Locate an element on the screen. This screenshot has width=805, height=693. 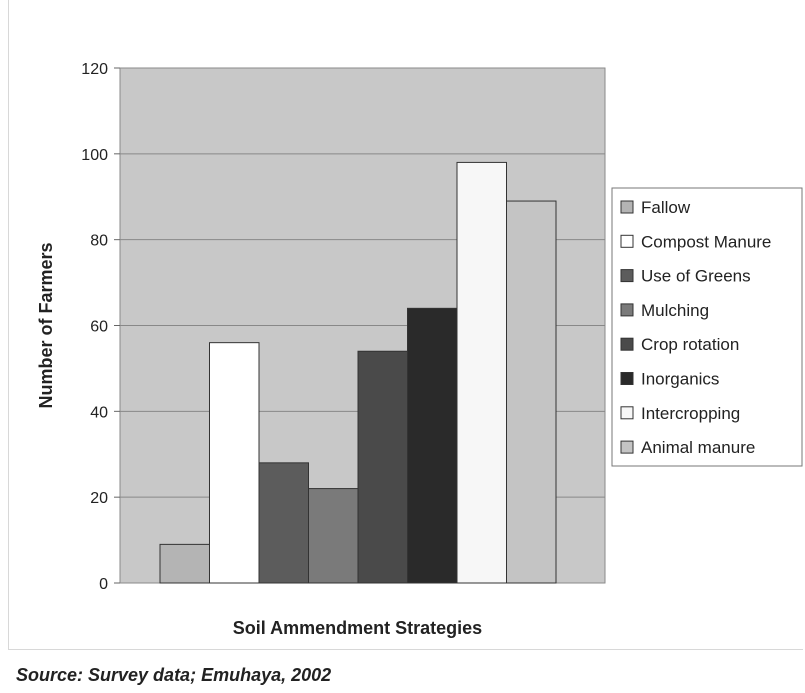
legend-label: Fallow is located at coordinates (666, 207).